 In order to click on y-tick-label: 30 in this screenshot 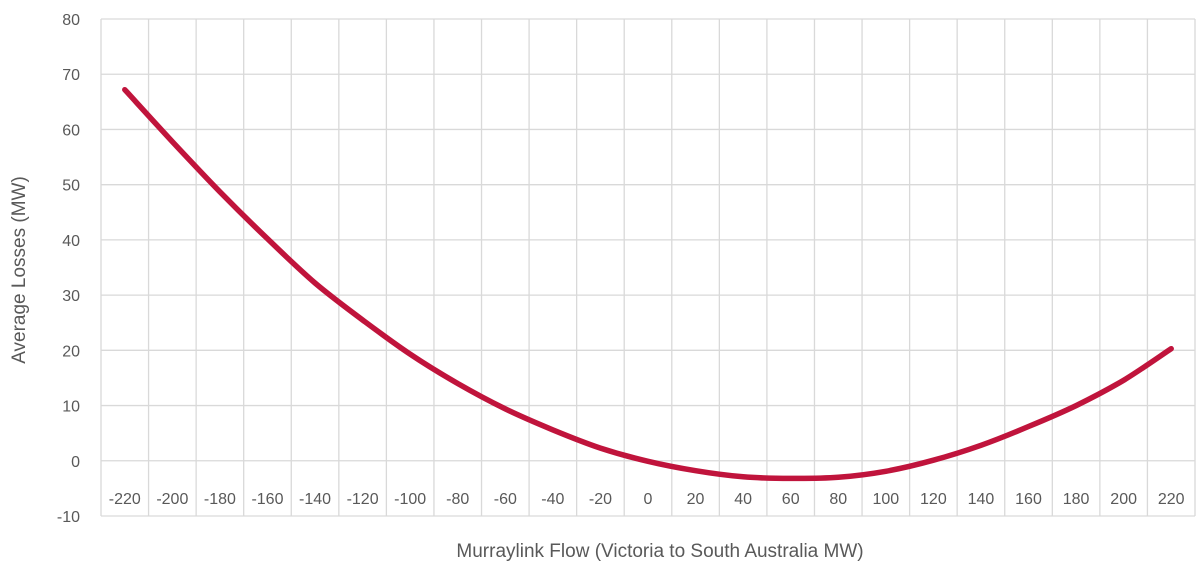, I will do `click(71, 296)`.